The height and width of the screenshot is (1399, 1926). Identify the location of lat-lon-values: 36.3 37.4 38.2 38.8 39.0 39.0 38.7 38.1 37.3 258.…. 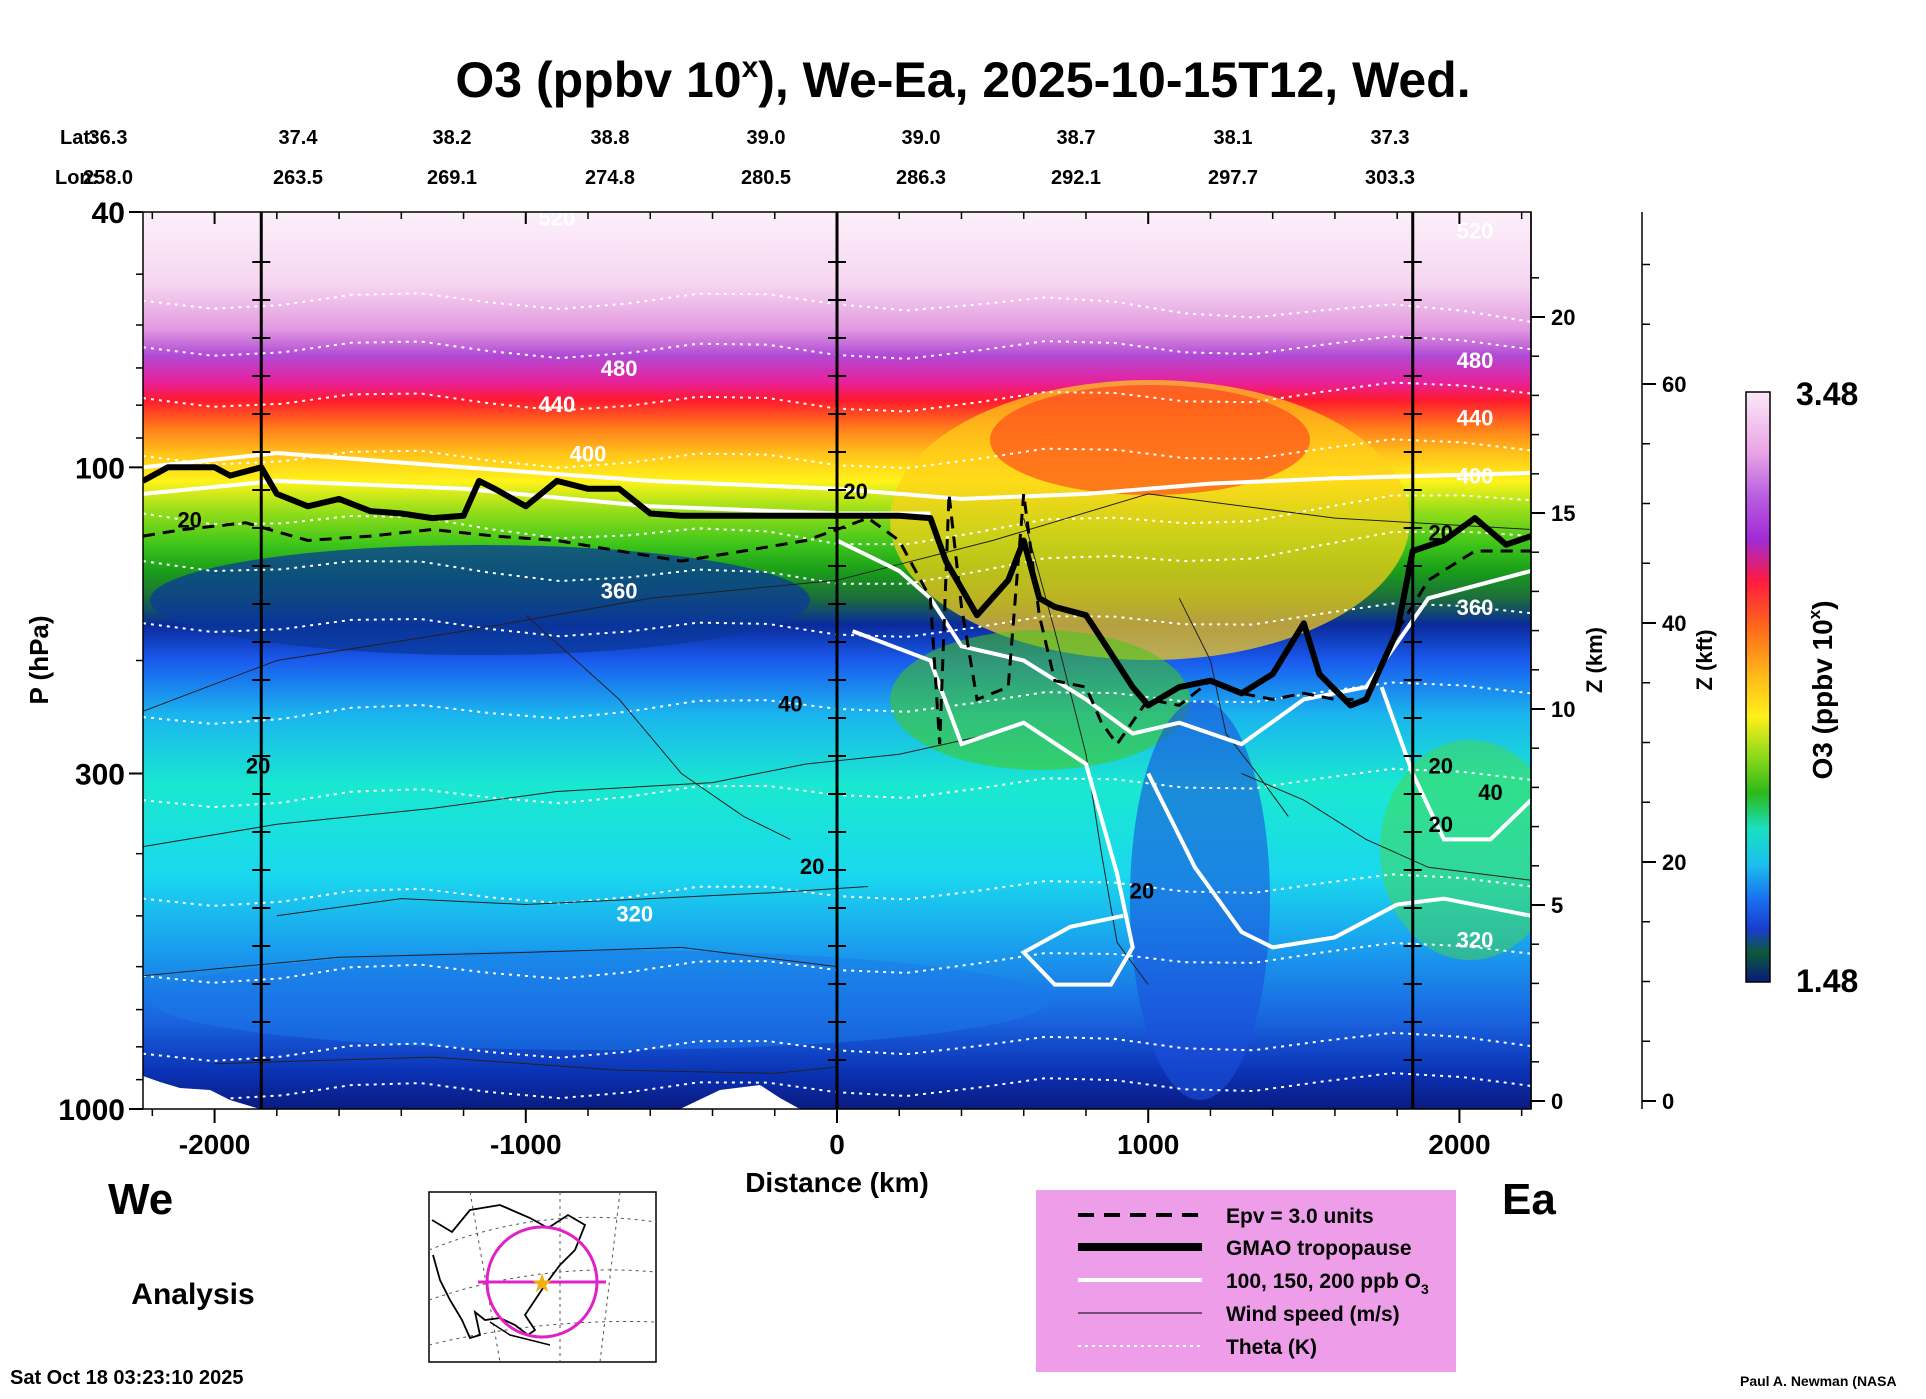
(749, 158).